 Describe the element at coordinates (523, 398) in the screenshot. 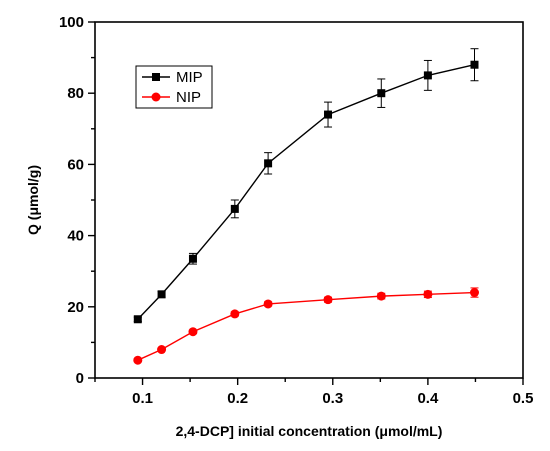

I see `x-tick-label: 0.5` at that location.